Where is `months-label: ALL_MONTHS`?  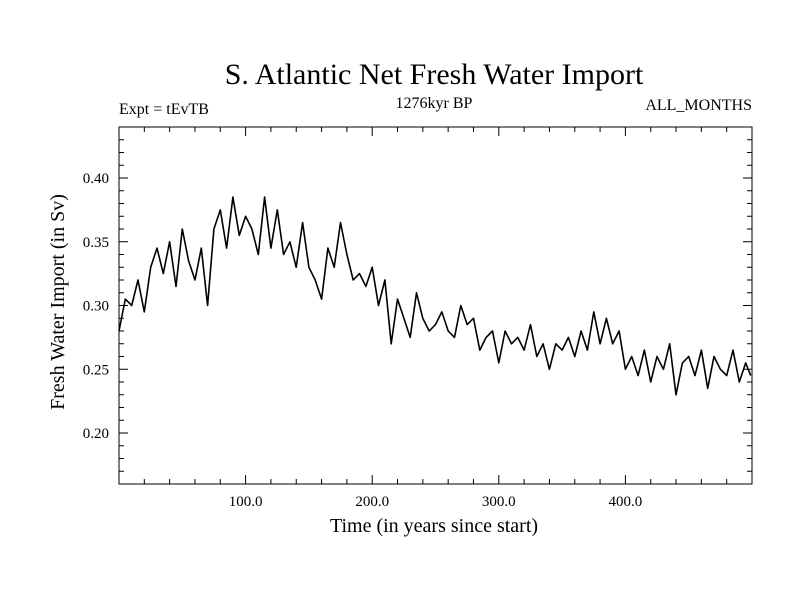 months-label: ALL_MONTHS is located at coordinates (698, 105).